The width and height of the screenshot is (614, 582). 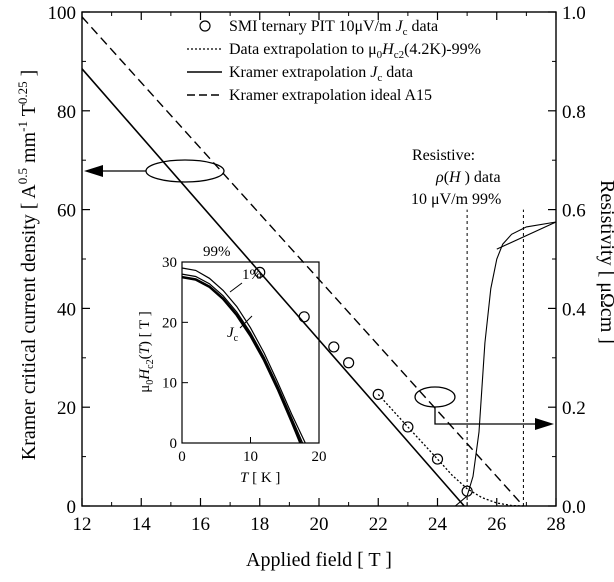 What do you see at coordinates (169, 384) in the screenshot?
I see `inset-y-tick-label: 10` at bounding box center [169, 384].